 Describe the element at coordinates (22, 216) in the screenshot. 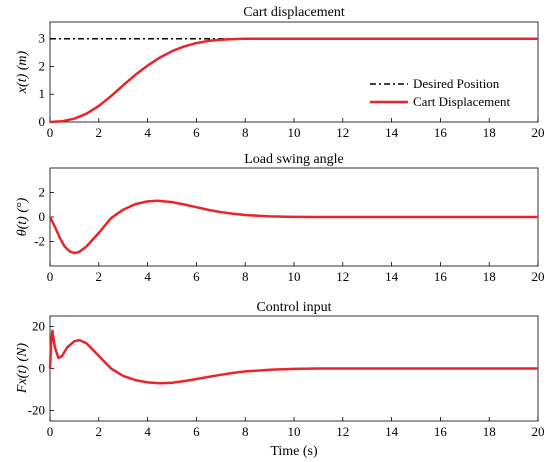

I see `y-axis-label: θ(t) (°)` at that location.